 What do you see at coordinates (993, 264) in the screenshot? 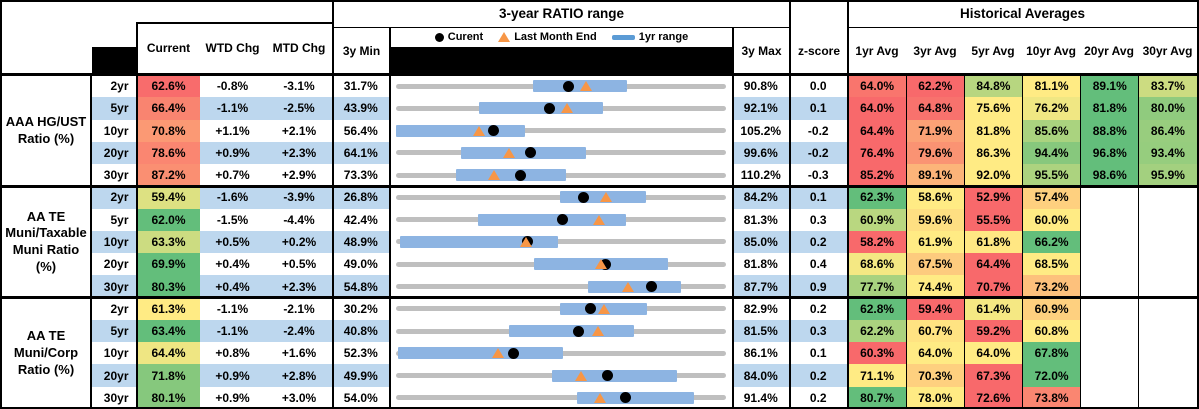
I see `avg-cell: 64.4%` at bounding box center [993, 264].